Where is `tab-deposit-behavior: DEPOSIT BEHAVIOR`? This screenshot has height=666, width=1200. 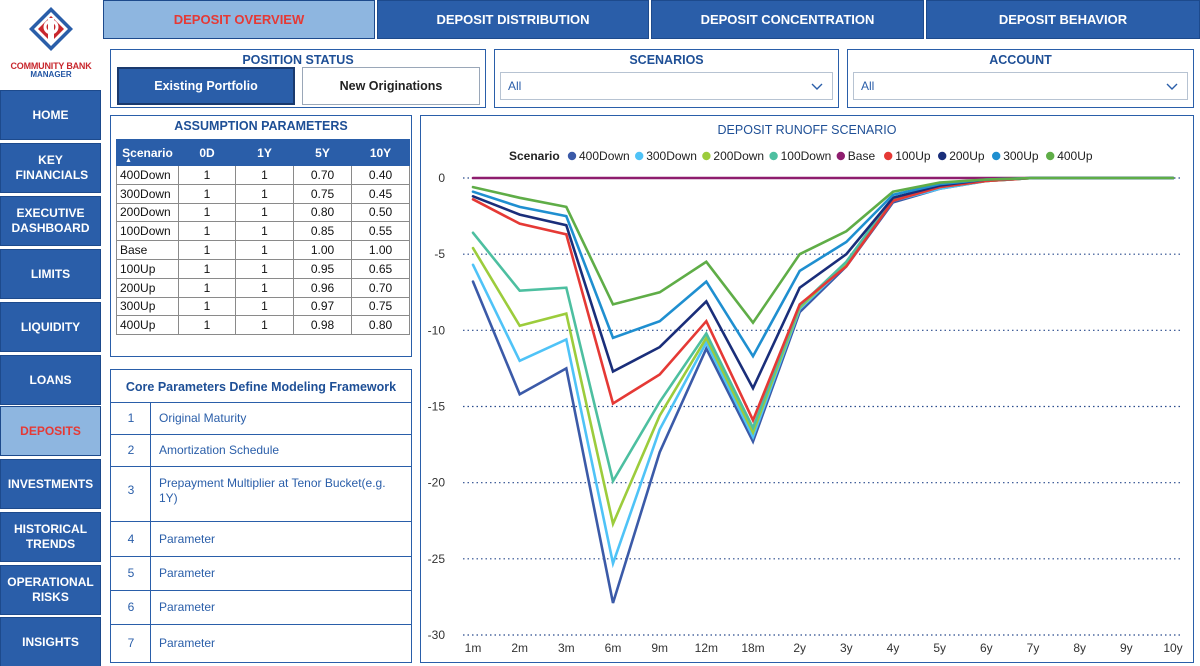
tab-deposit-behavior: DEPOSIT BEHAVIOR is located at coordinates (1063, 19).